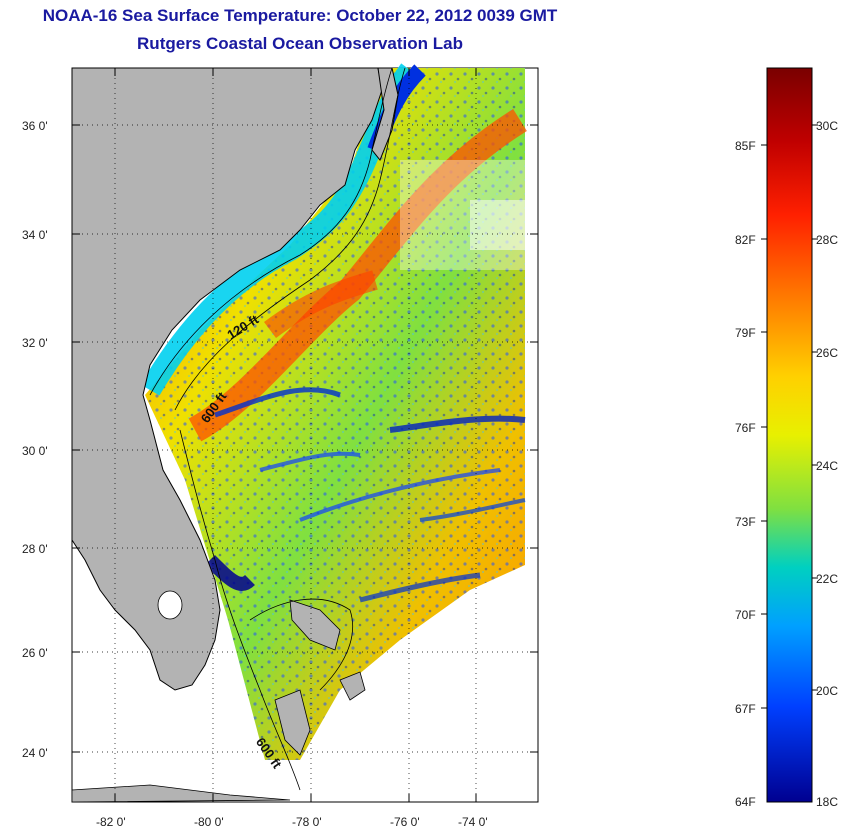  I want to click on colorbar-label-22c: 22C, so click(827, 579).